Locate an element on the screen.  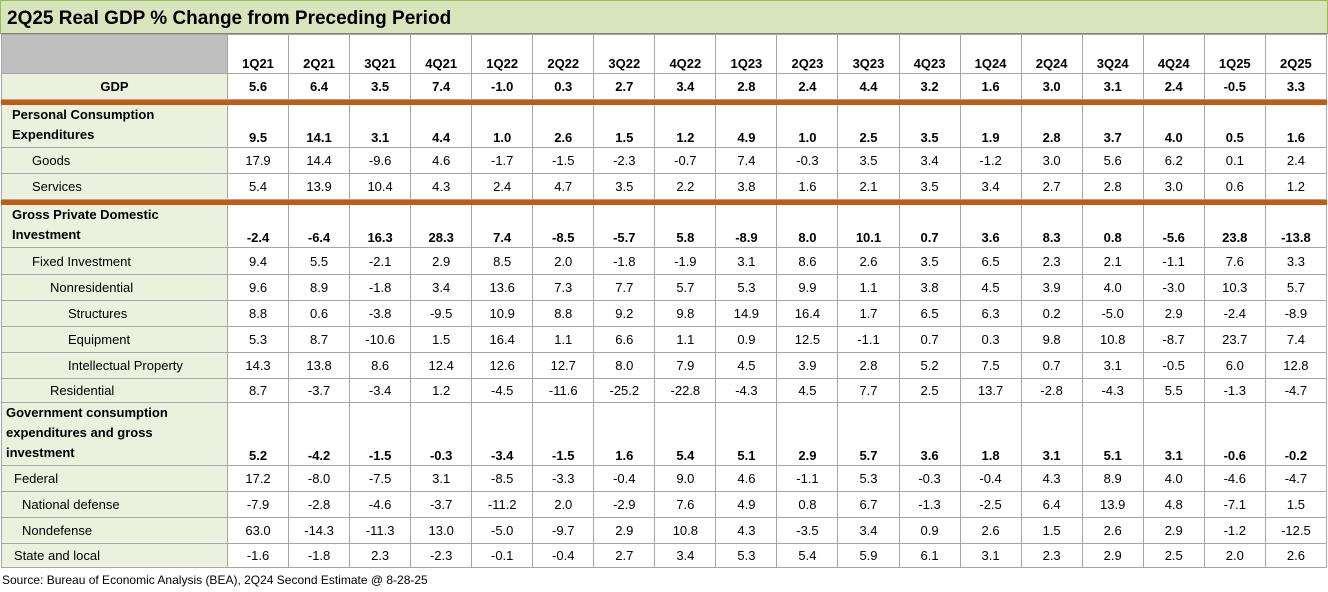
cell-value: -1.6 is located at coordinates (258, 555).